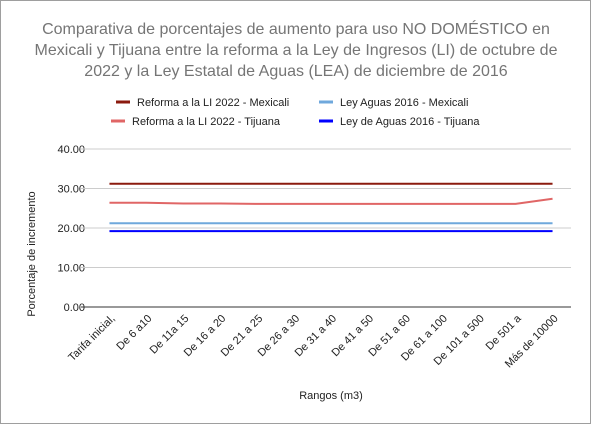  I want to click on y-tick-label: 0.00, so click(74, 308).